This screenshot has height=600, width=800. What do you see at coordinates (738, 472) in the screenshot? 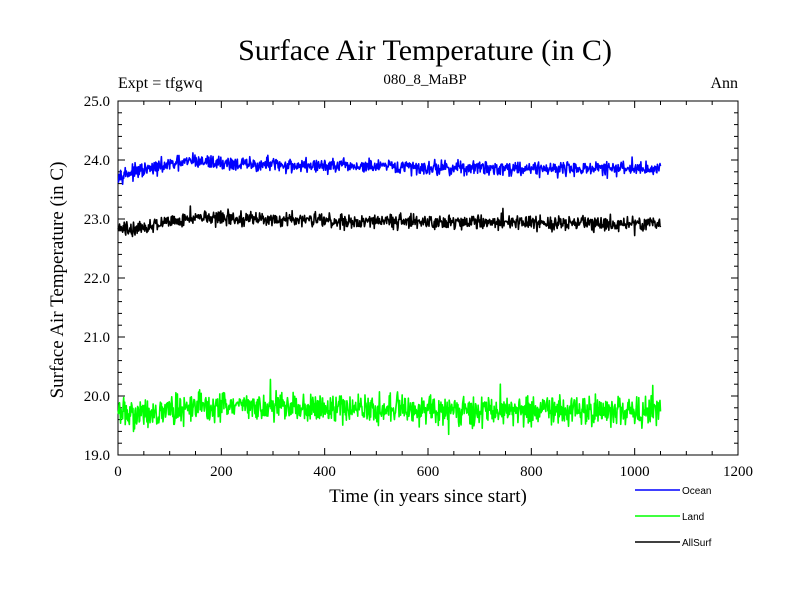
I see `x-tick-label: 1200` at bounding box center [738, 472].